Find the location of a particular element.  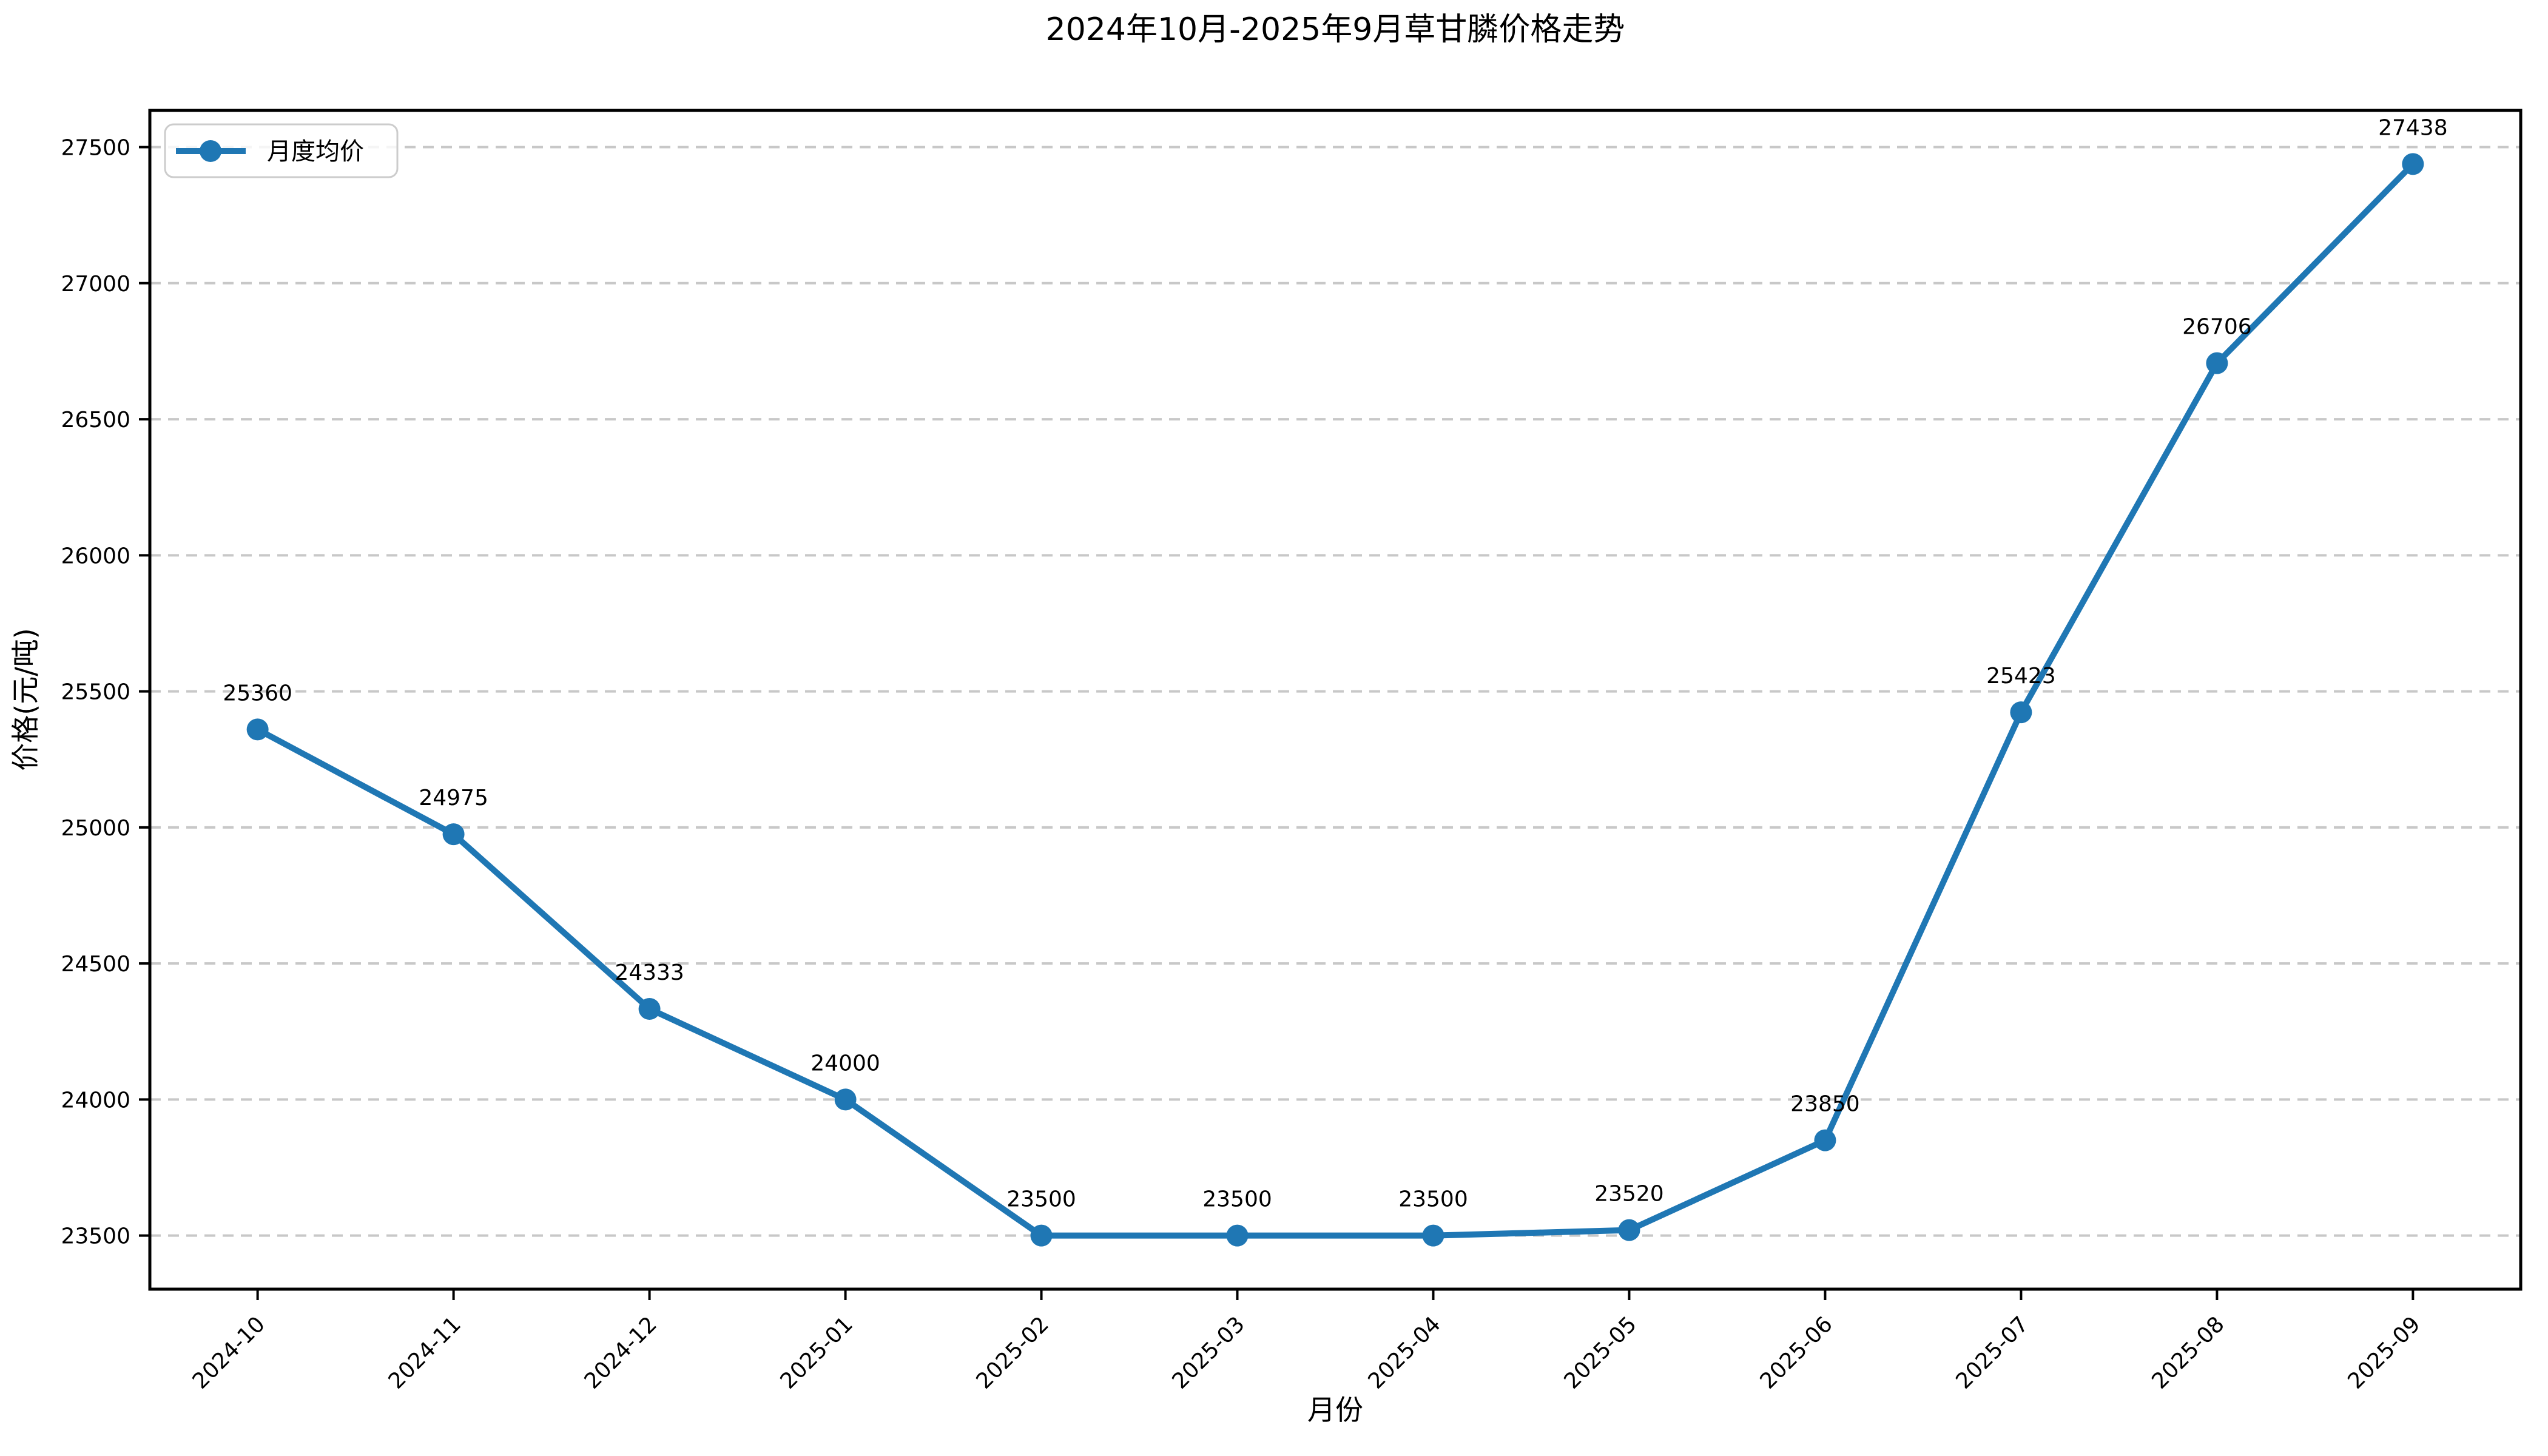

x-tick-label: 2025-05 is located at coordinates (1600, 1353).